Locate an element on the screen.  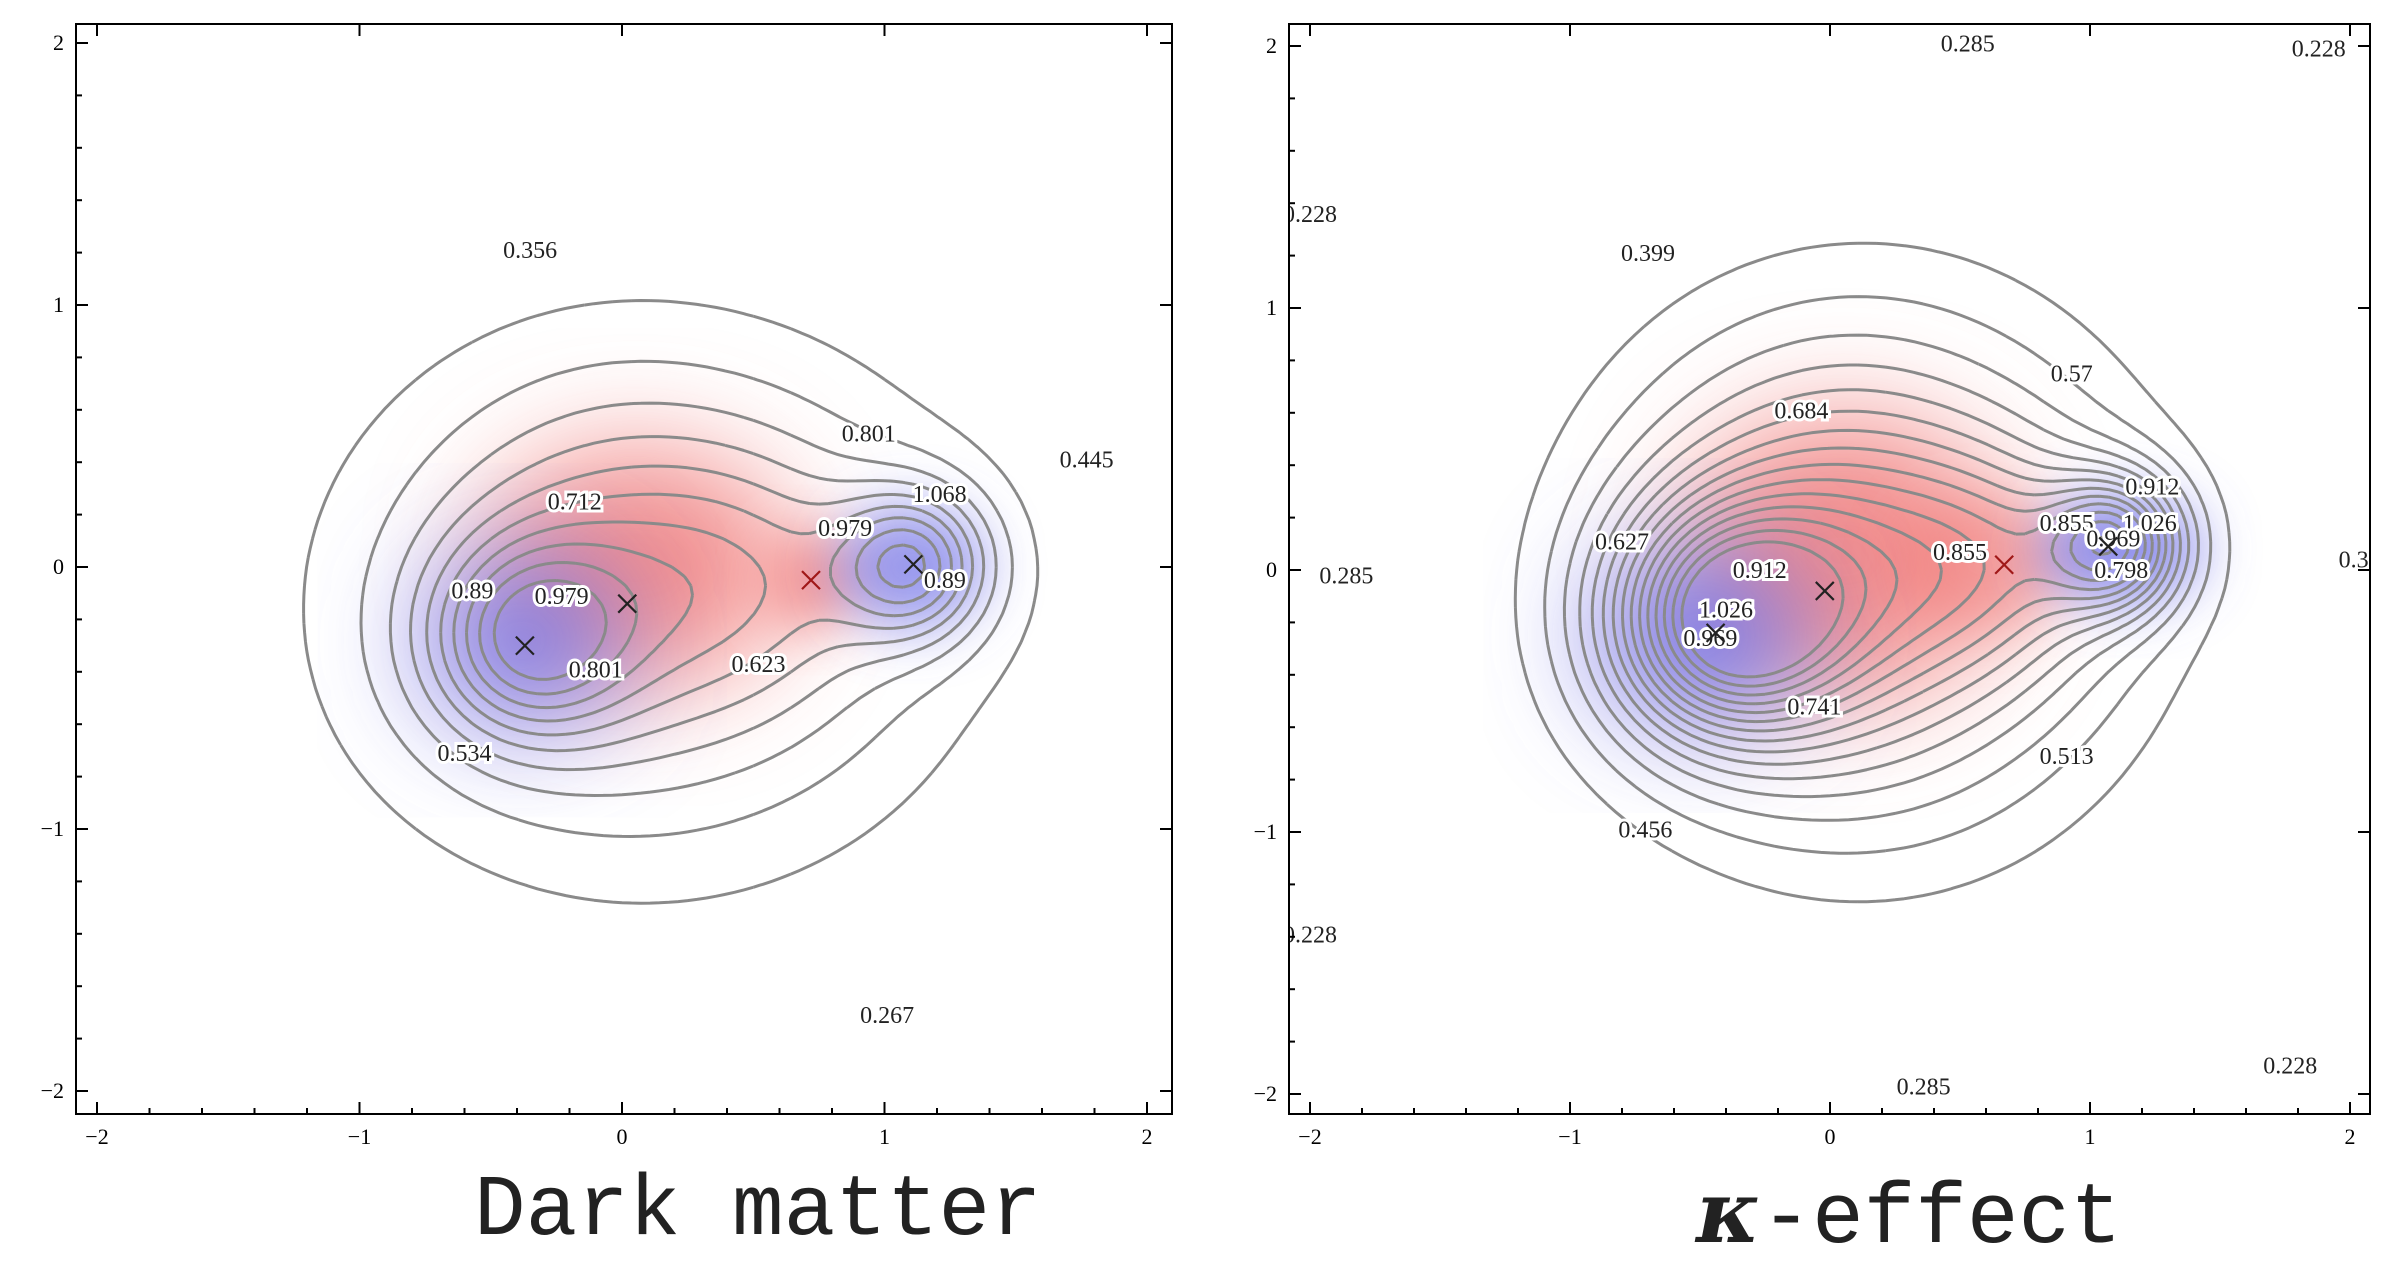
contour-lines is located at coordinates (671, 602).